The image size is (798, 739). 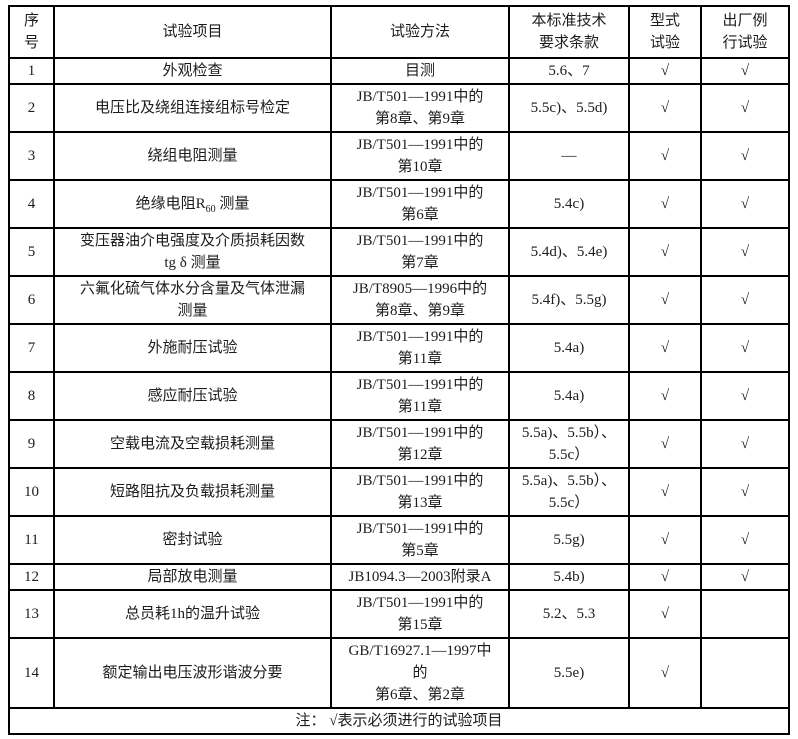 I want to click on cell-line: JB/T8905—1996中的, so click(x=420, y=289).